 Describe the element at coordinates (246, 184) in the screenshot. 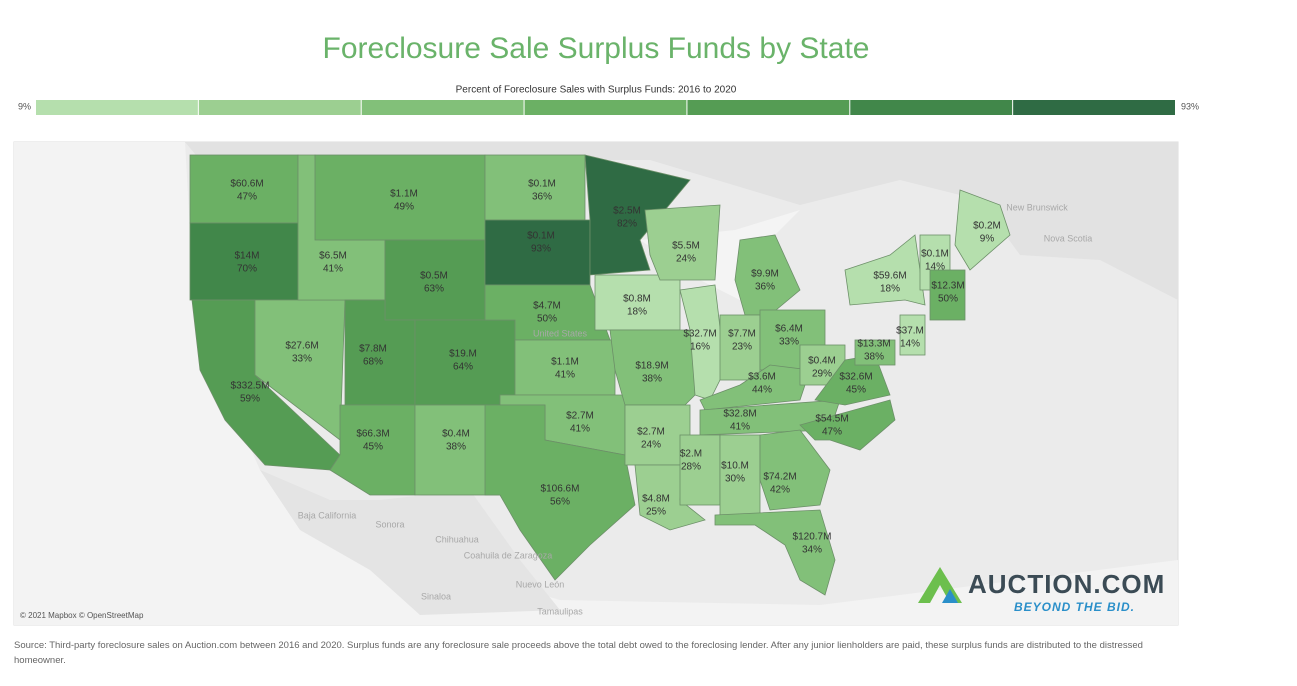

I see `state-amount: $60.6M` at that location.